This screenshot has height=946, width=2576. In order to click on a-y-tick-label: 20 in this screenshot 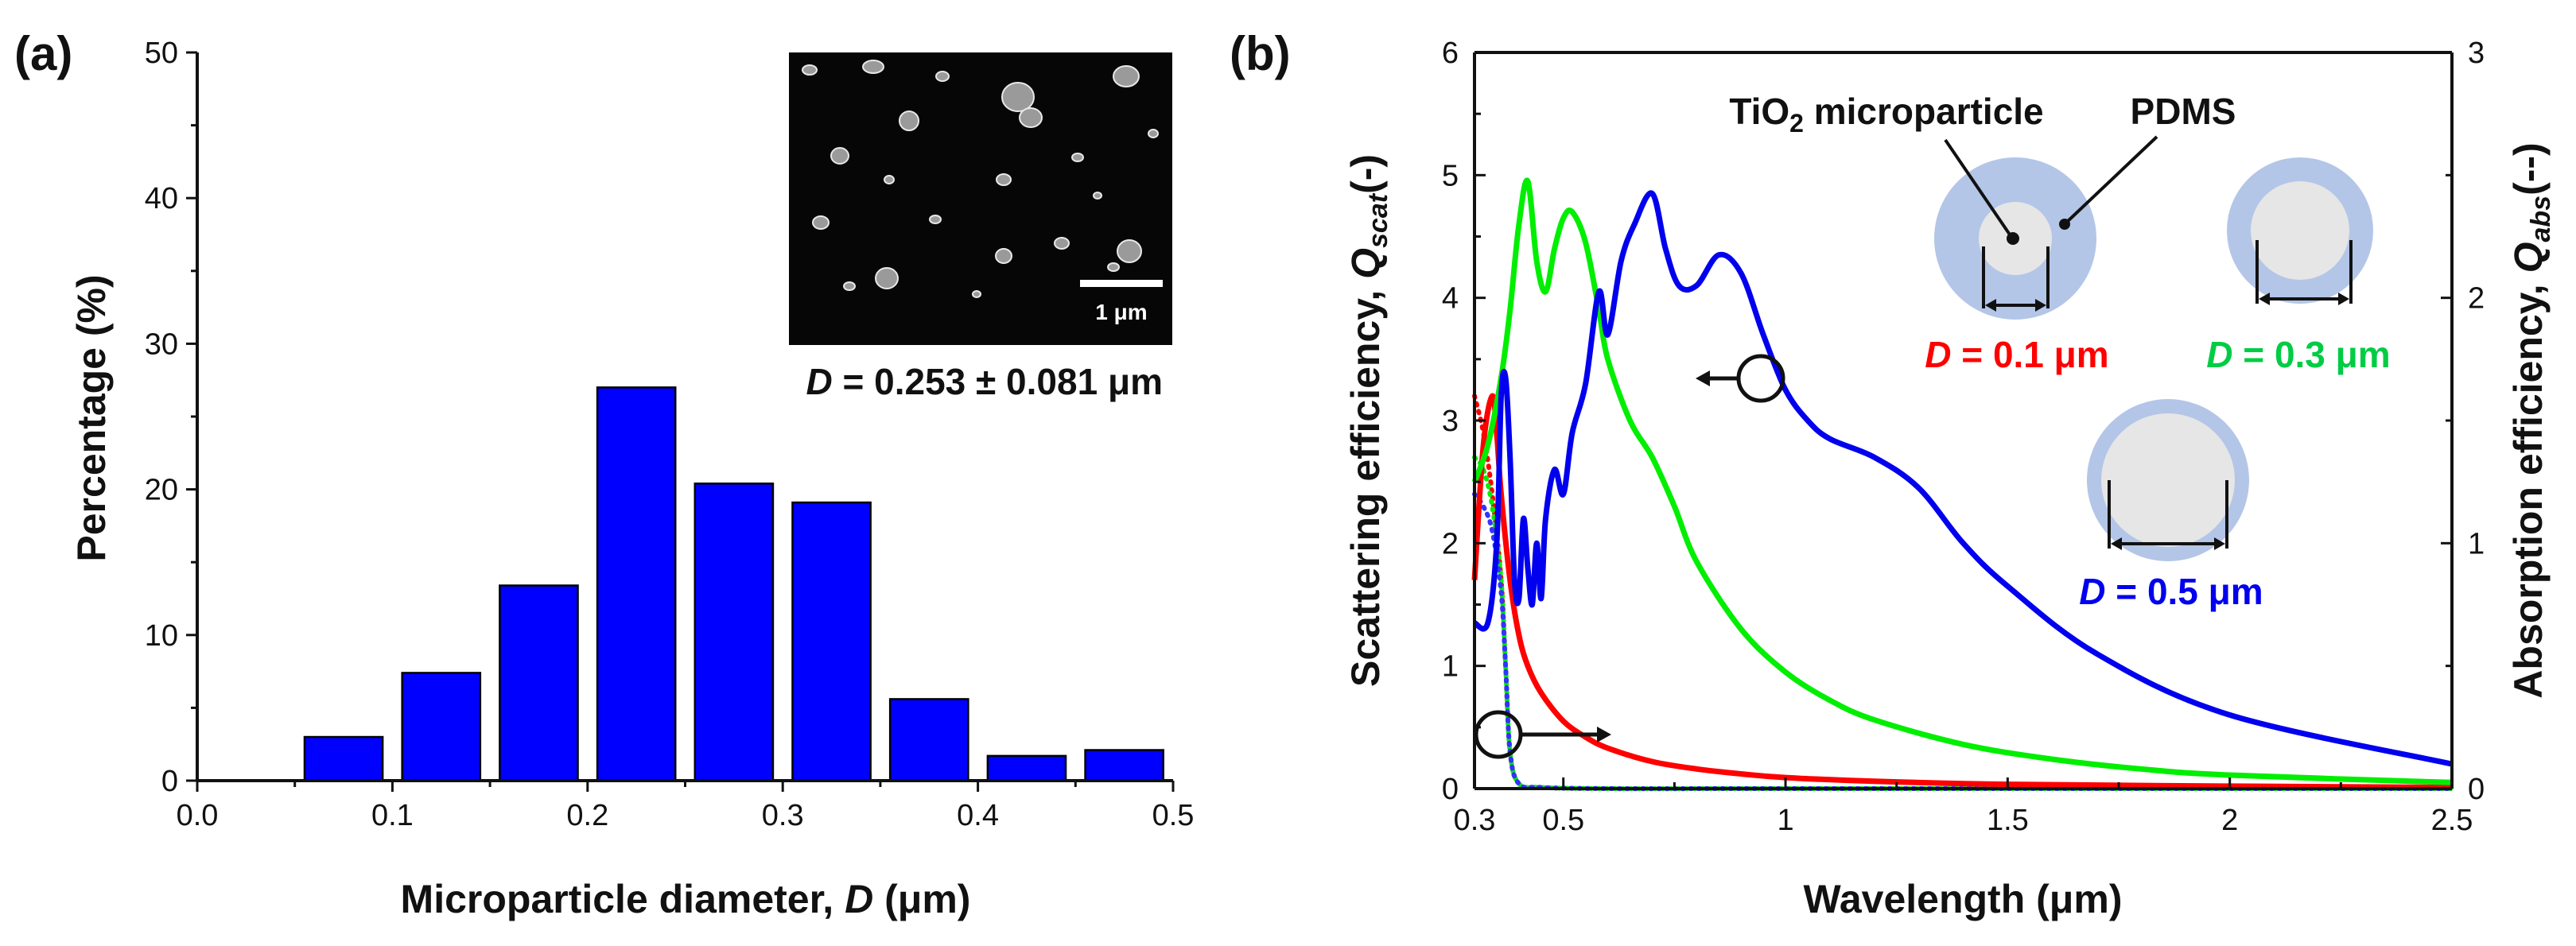, I will do `click(161, 490)`.